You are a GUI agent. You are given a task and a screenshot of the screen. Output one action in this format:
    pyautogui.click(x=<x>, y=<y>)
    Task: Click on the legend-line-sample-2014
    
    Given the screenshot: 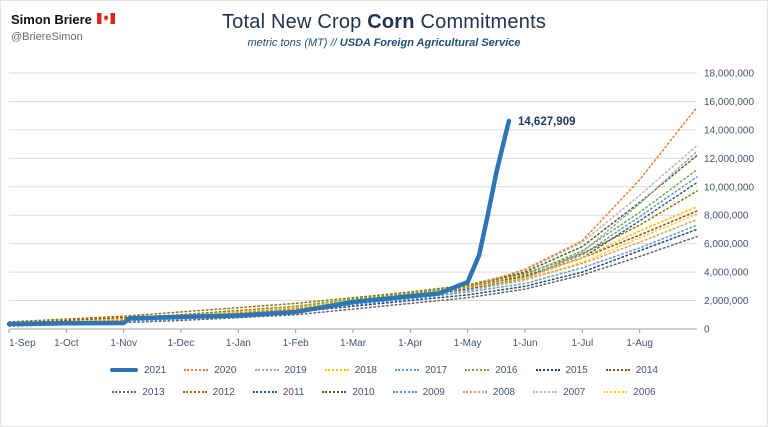 What is the action you would take?
    pyautogui.click(x=617, y=370)
    